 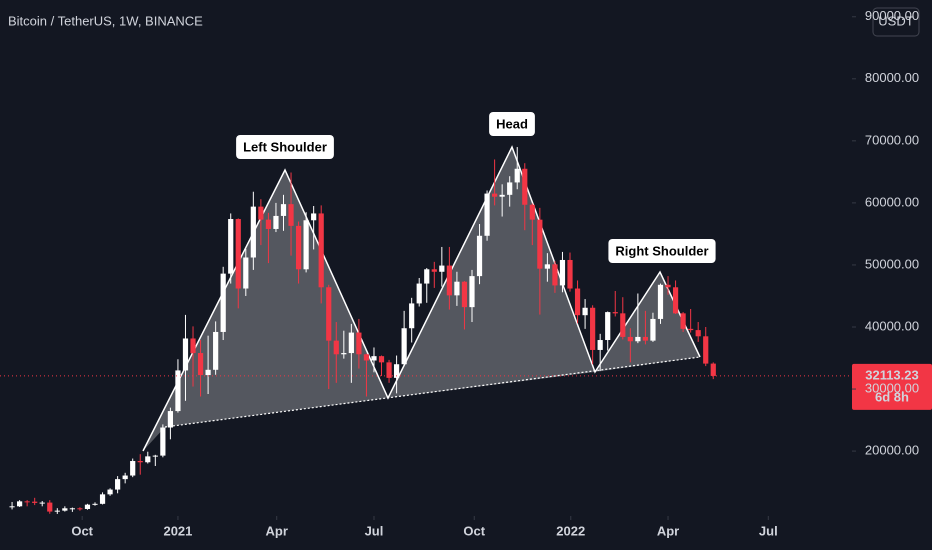 I want to click on currency-button, so click(x=896, y=22).